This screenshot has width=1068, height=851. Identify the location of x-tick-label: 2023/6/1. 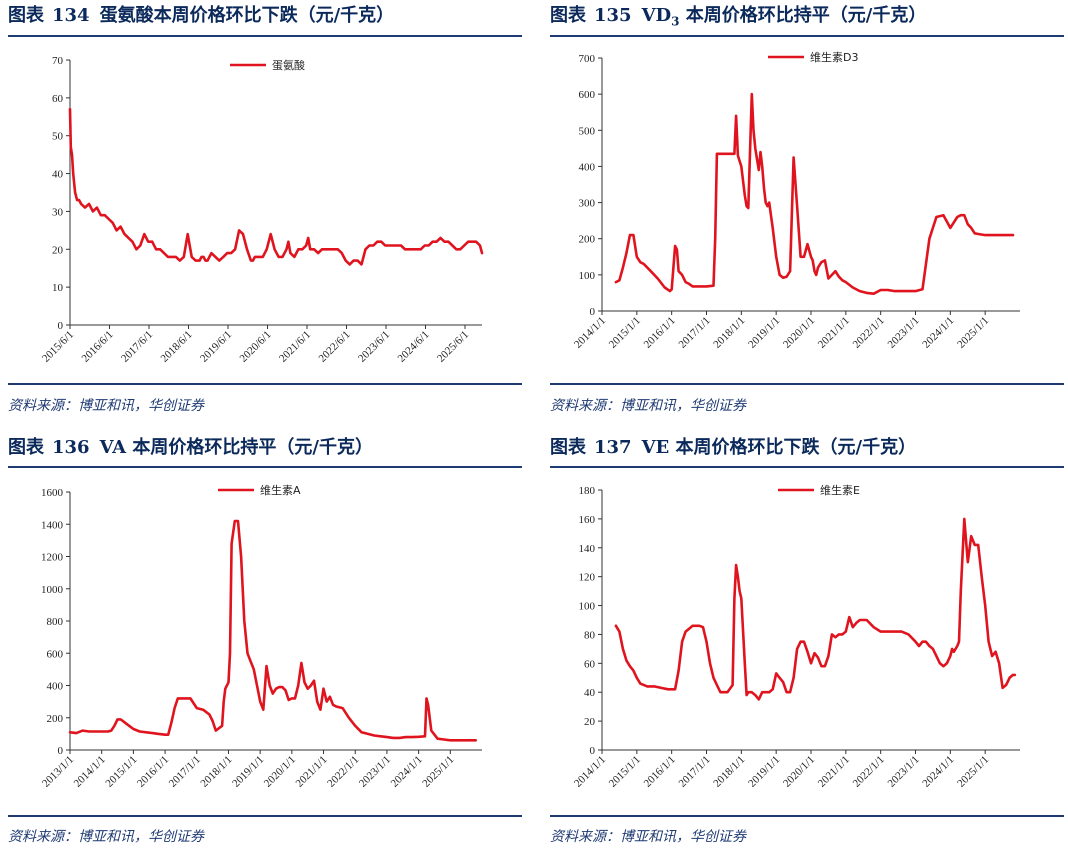
(374, 347).